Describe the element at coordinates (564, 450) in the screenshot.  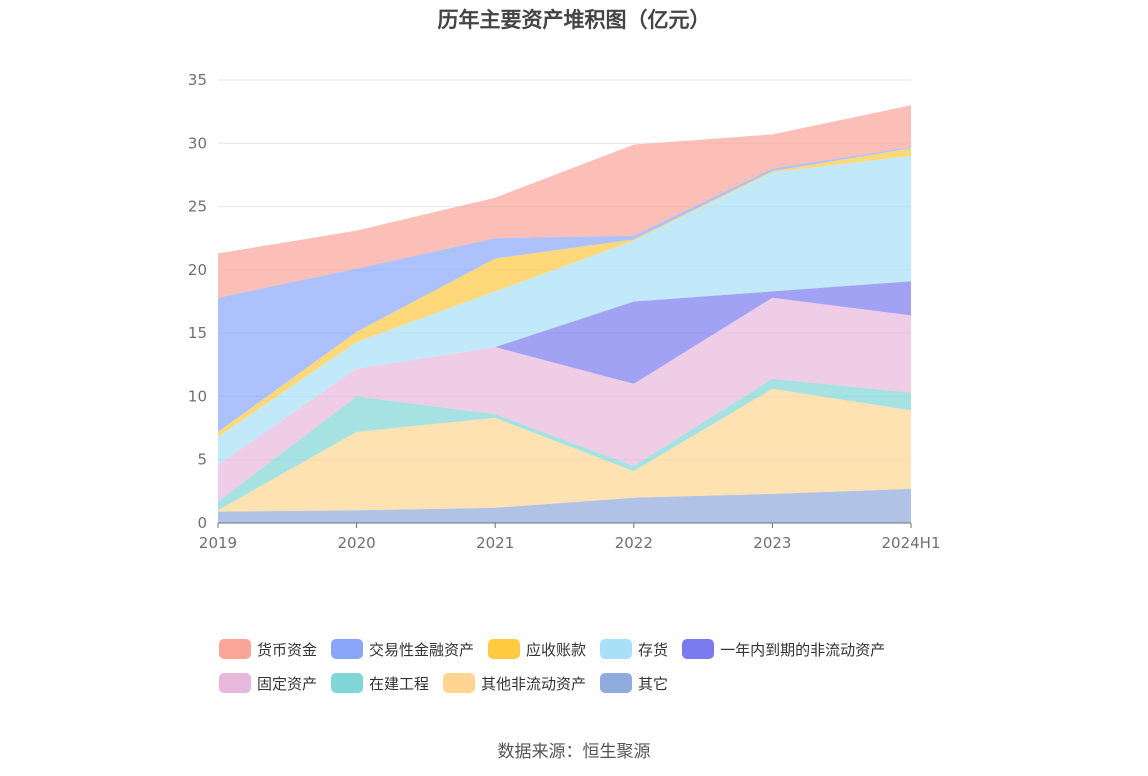
I see `area-其他非流动资产` at that location.